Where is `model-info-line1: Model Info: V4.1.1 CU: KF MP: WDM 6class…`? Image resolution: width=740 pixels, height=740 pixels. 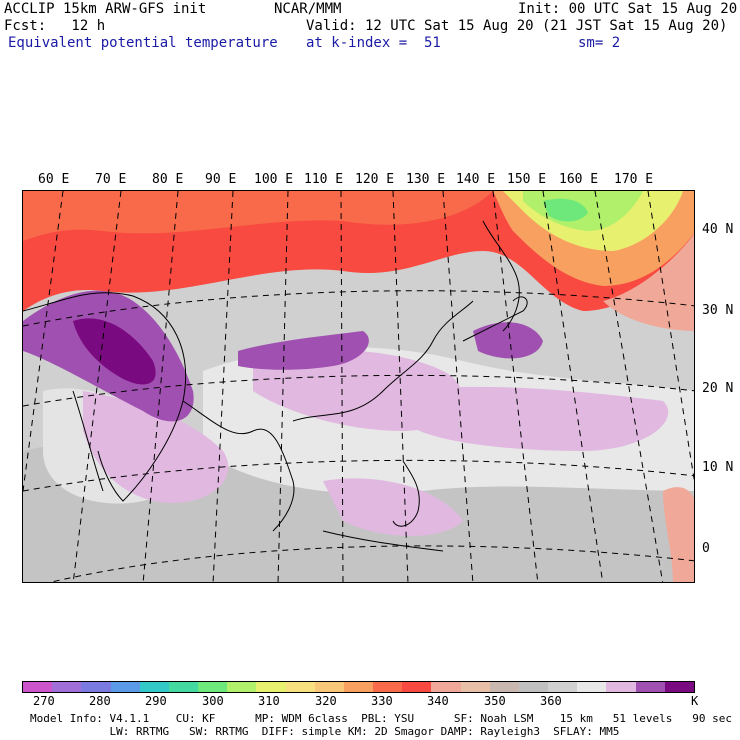 model-info-line1: Model Info: V4.1.1 CU: KF MP: WDM 6class… is located at coordinates (381, 718).